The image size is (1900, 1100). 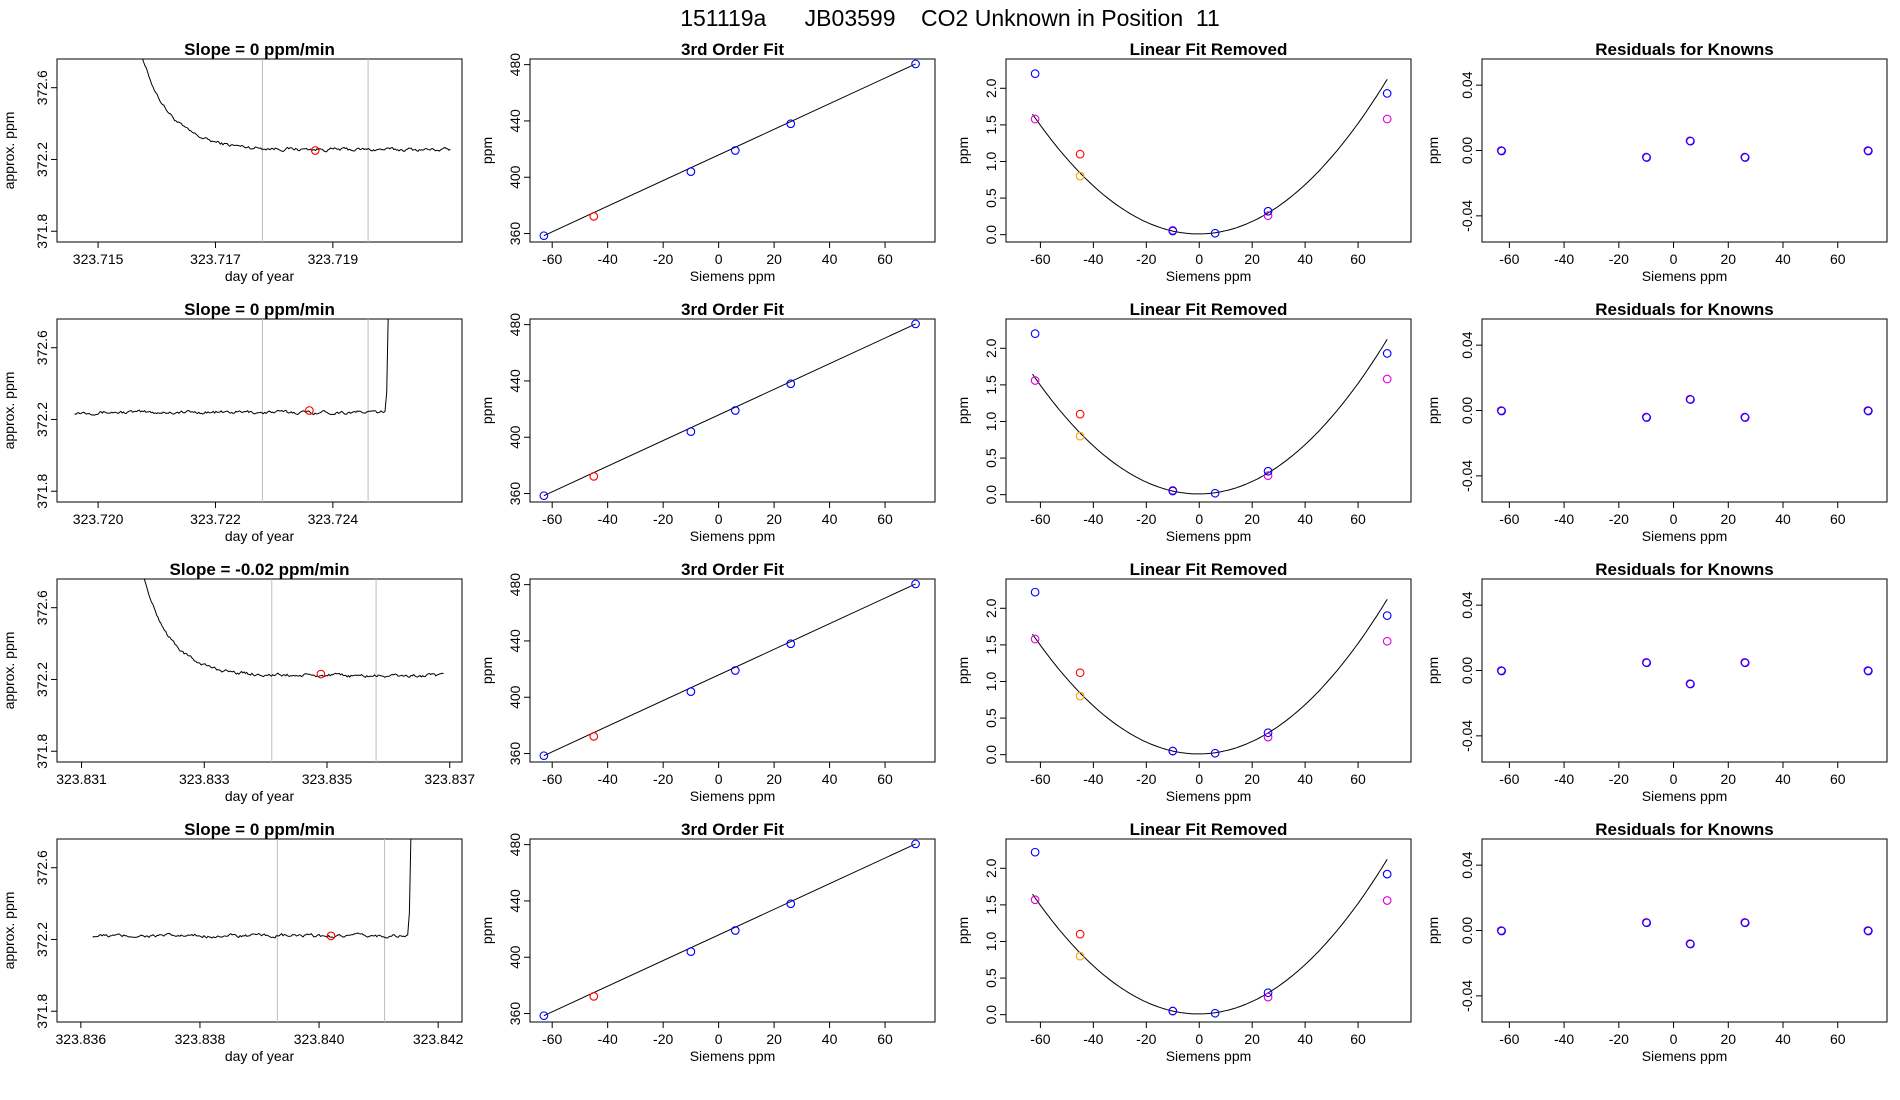 I want to click on panel-title: Residuals for Knowns, so click(x=1684, y=829).